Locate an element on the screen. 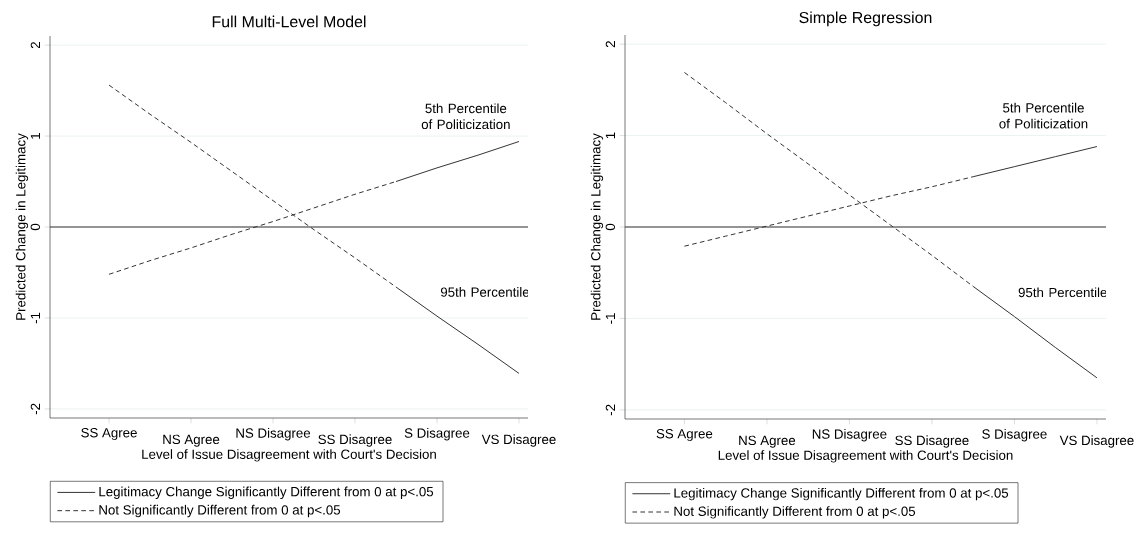 The width and height of the screenshot is (1138, 534). chart-title: Full Multi-Level Model is located at coordinates (289, 21).